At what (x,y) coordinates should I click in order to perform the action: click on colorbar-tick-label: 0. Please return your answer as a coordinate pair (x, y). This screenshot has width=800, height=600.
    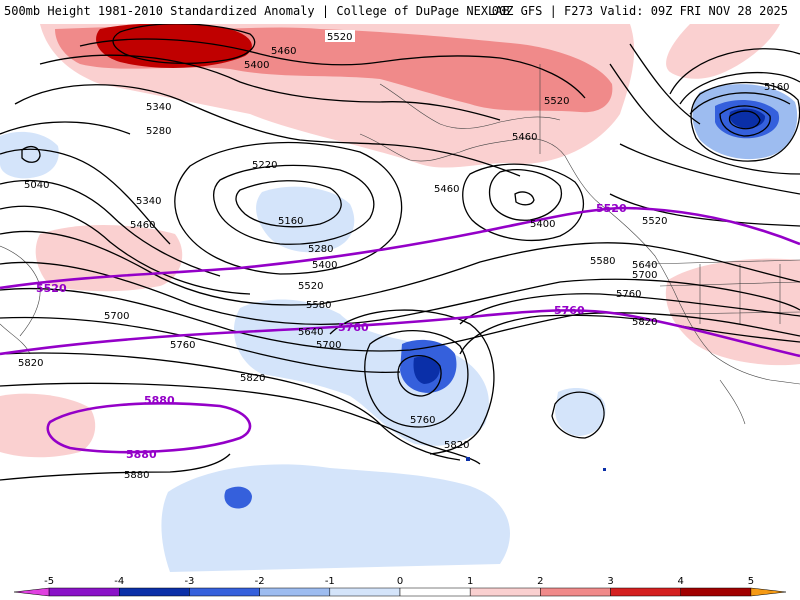
    Looking at the image, I should click on (400, 581).